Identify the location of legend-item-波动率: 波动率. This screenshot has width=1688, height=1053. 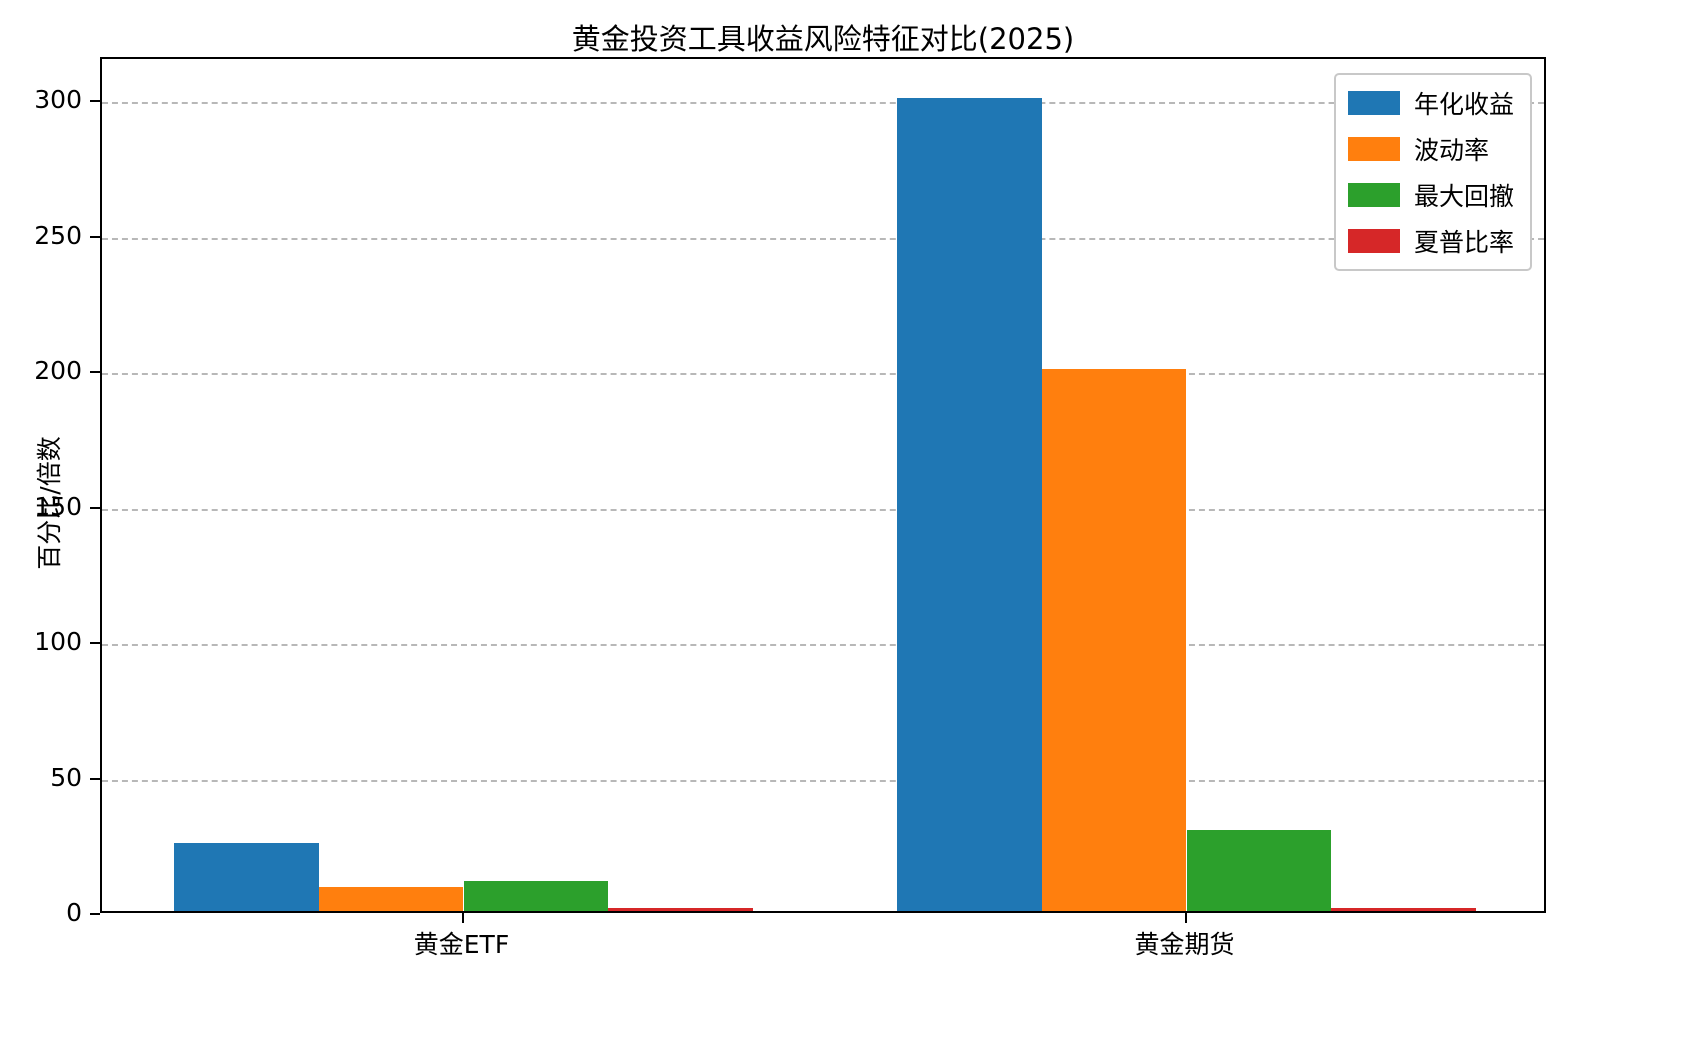
(1430, 149).